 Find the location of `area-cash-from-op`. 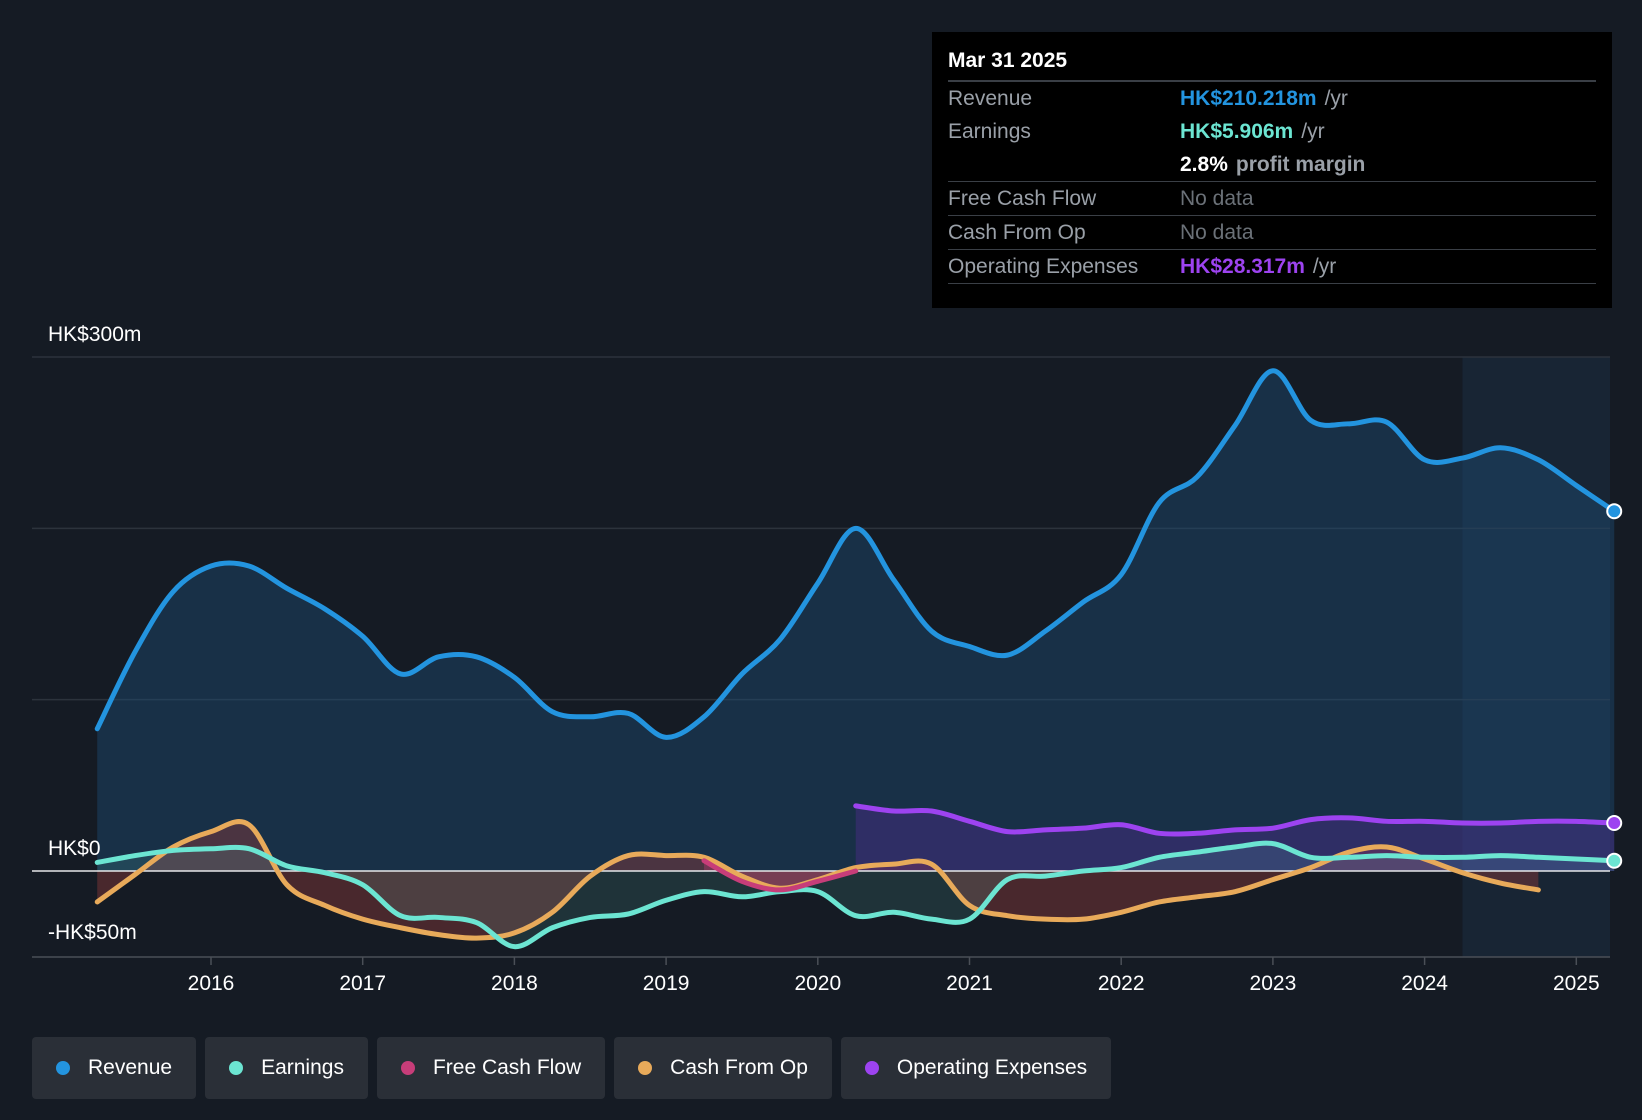

area-cash-from-op is located at coordinates (818, 880).